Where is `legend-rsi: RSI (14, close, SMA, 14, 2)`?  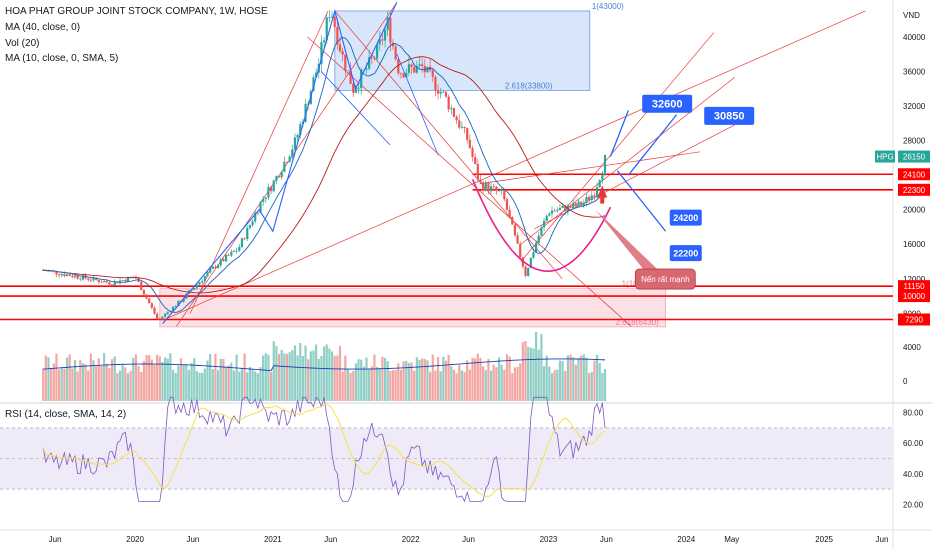 legend-rsi: RSI (14, close, SMA, 14, 2) is located at coordinates (66, 414).